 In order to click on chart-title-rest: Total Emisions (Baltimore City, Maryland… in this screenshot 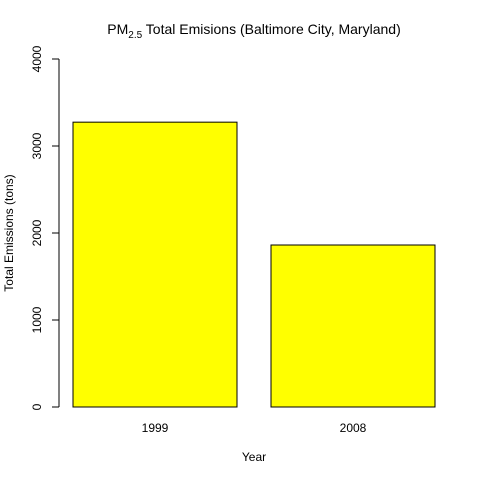, I will do `click(271, 29)`.